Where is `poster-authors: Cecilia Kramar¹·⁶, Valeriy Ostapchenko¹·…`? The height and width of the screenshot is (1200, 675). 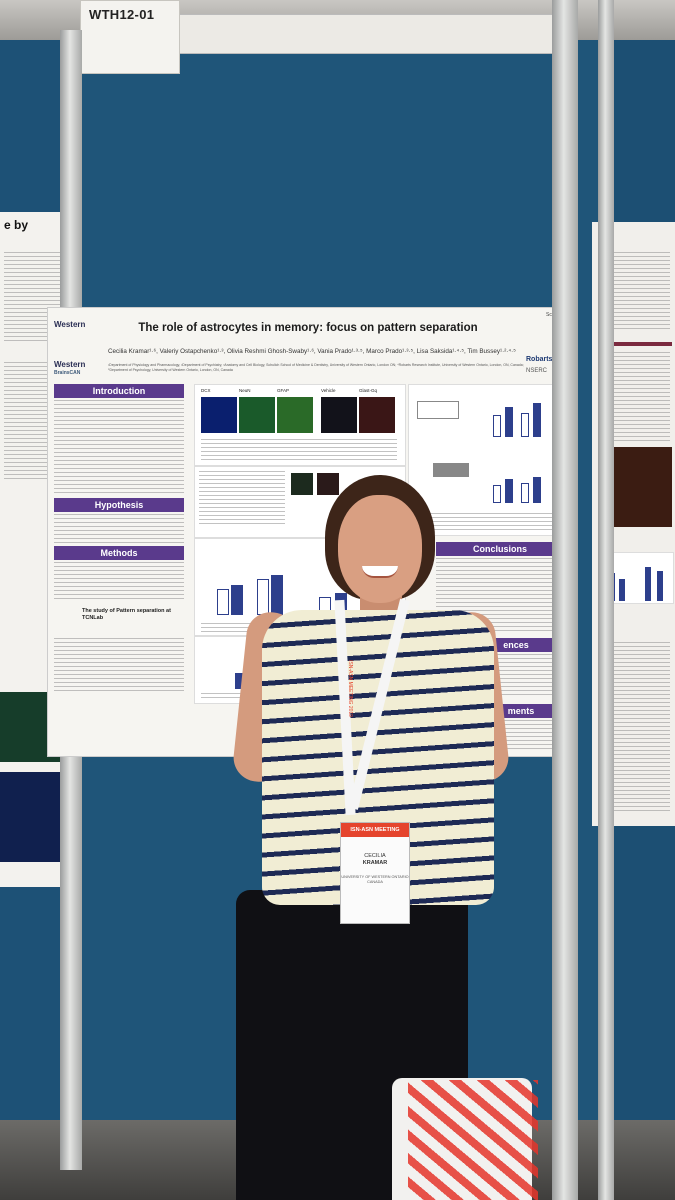 poster-authors: Cecilia Kramar¹·⁶, Valeriy Ostapchenko¹·… is located at coordinates (312, 351).